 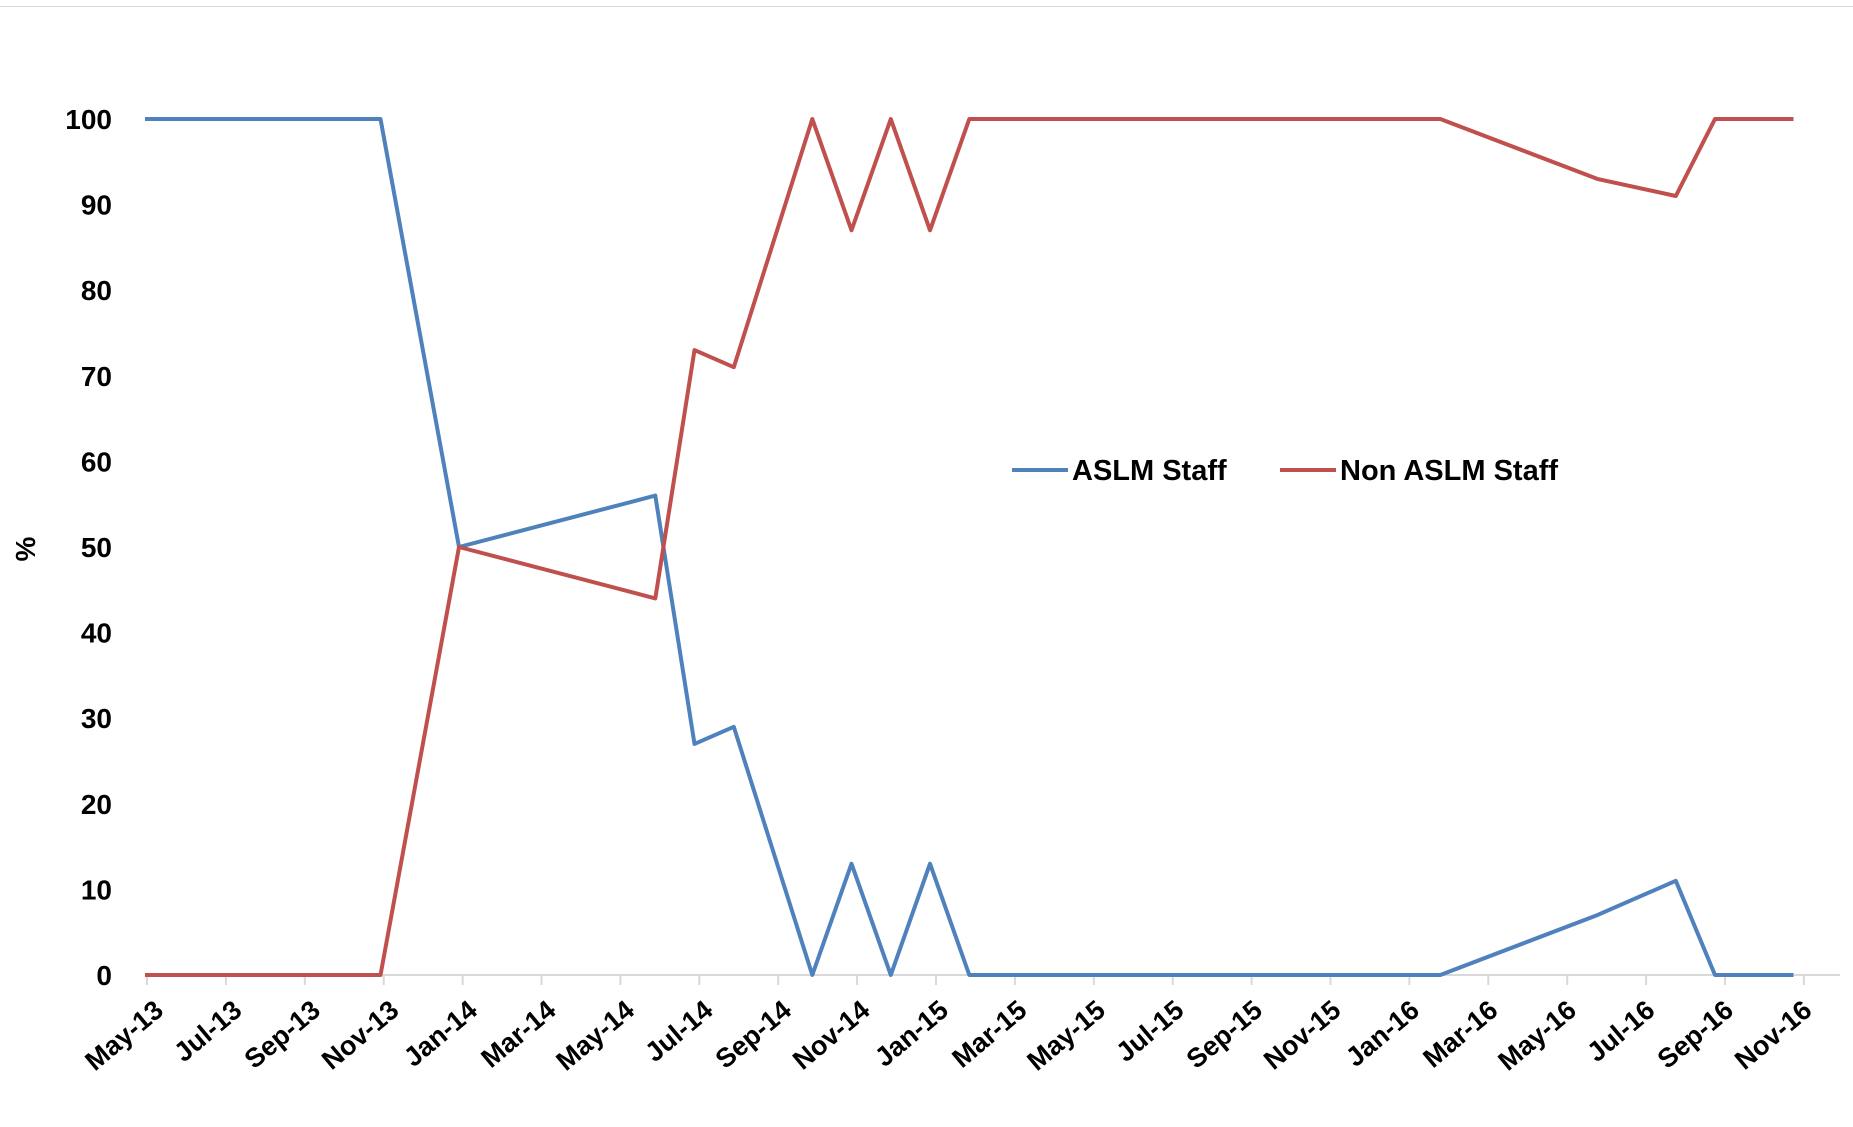 What do you see at coordinates (1224, 1035) in the screenshot?
I see `x-tick-label: Sep-15` at bounding box center [1224, 1035].